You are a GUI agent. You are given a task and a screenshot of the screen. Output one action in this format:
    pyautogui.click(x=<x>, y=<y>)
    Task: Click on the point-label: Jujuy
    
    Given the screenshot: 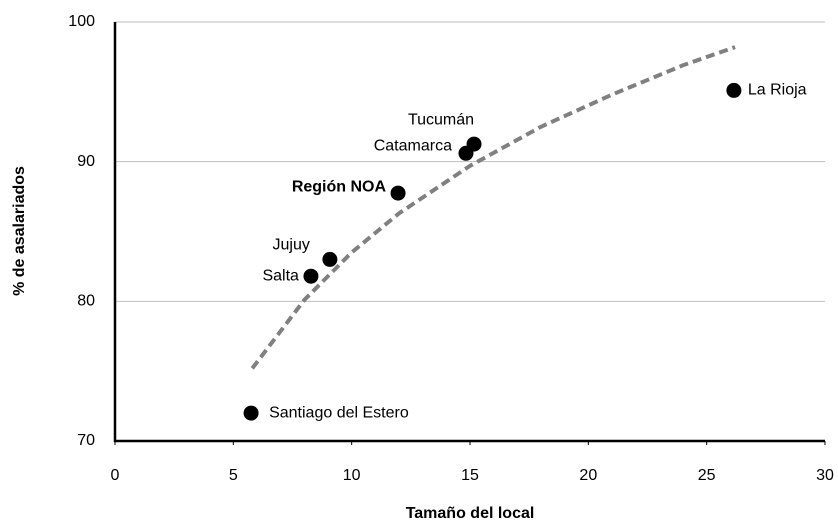 What is the action you would take?
    pyautogui.click(x=291, y=245)
    